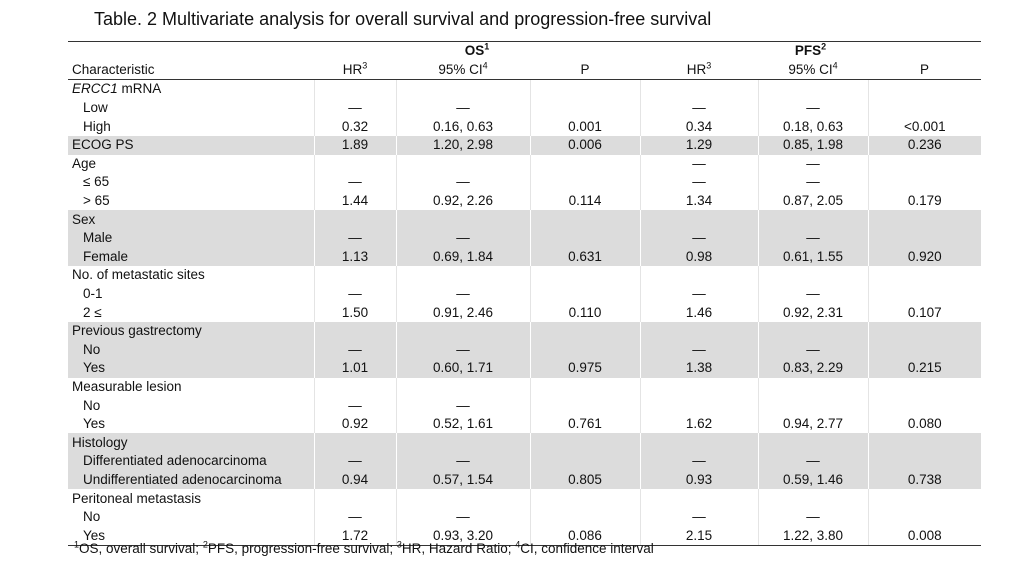  Describe the element at coordinates (585, 312) in the screenshot. I see `os-p-cell: 0.110` at that location.